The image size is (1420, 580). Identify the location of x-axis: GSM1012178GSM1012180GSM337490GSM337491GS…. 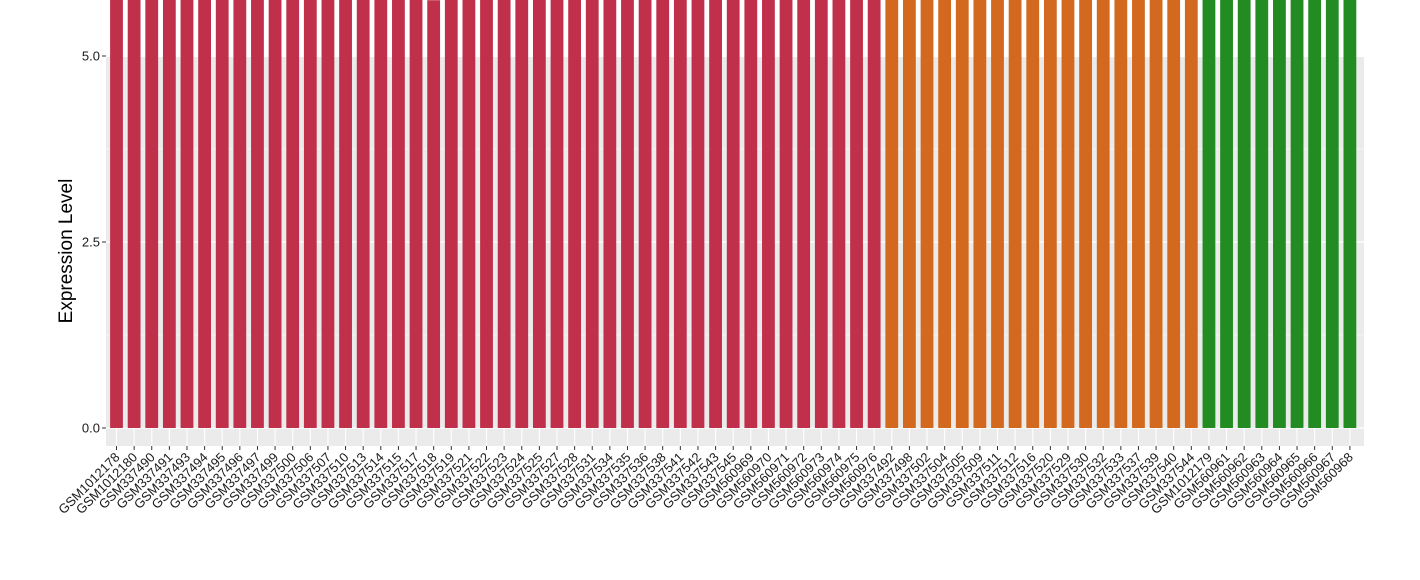
(705, 481).